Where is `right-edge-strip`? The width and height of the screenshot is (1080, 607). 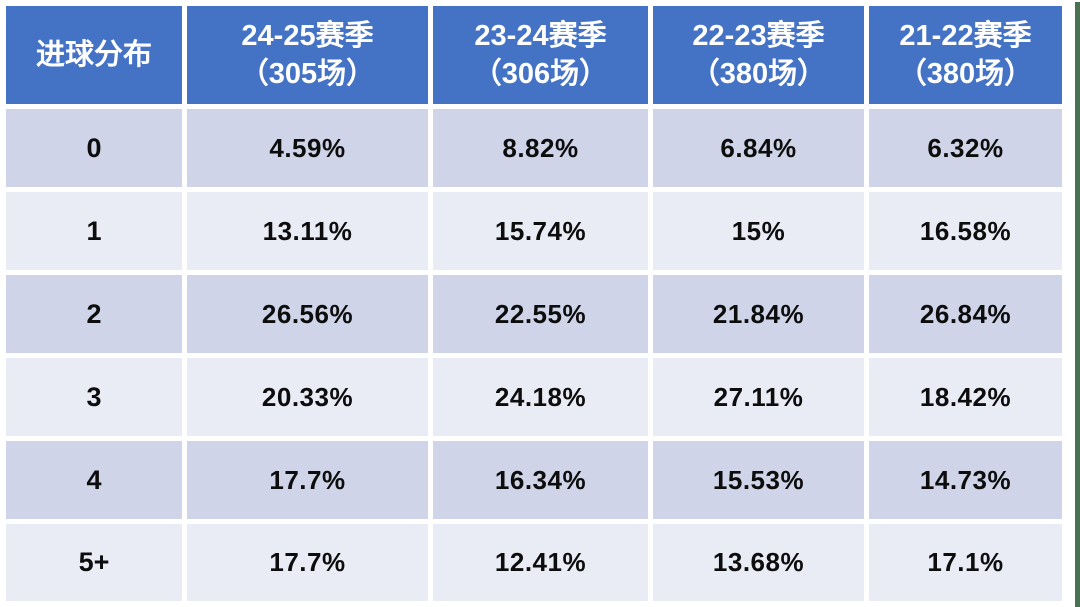
right-edge-strip is located at coordinates (1077, 304).